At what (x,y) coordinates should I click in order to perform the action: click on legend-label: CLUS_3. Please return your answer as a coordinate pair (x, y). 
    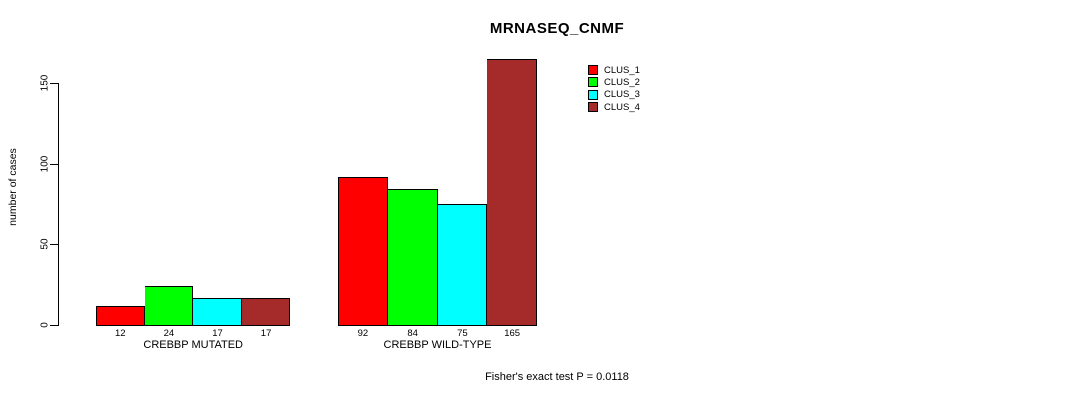
    Looking at the image, I should click on (622, 95).